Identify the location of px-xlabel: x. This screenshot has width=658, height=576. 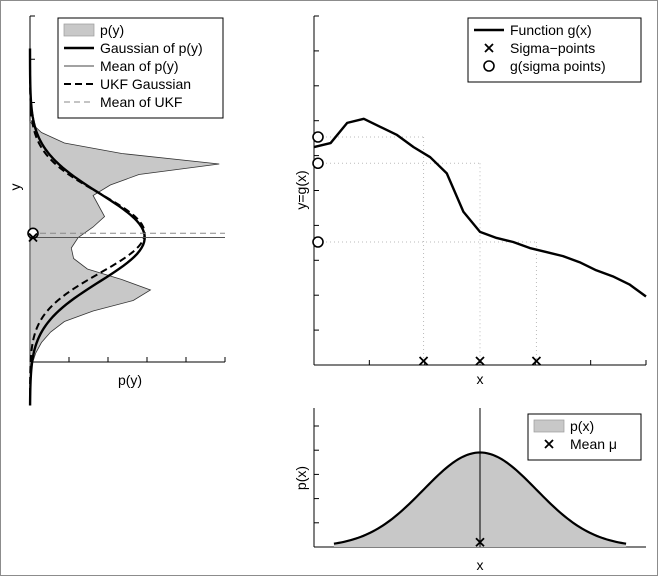
(480, 565).